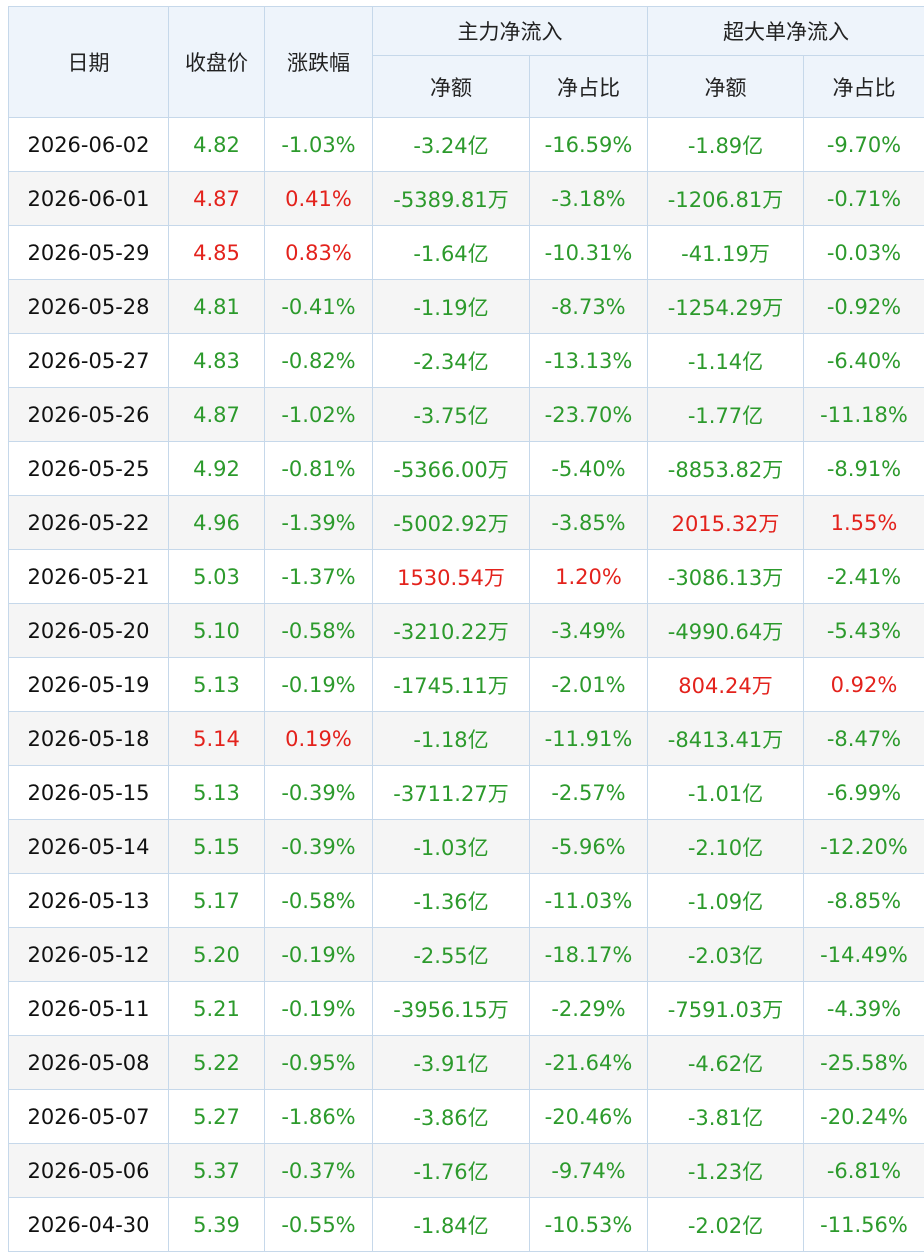 The height and width of the screenshot is (1252, 924). What do you see at coordinates (216, 1224) in the screenshot?
I see `table-cell: 5.39` at bounding box center [216, 1224].